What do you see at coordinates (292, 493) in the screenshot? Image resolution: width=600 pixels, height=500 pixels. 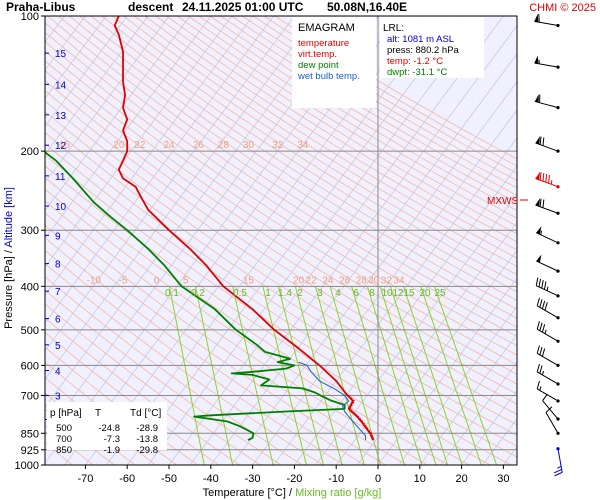 I see `x-axis-title: Temperature [°C] / Mixing ratio [g/kg]` at bounding box center [292, 493].